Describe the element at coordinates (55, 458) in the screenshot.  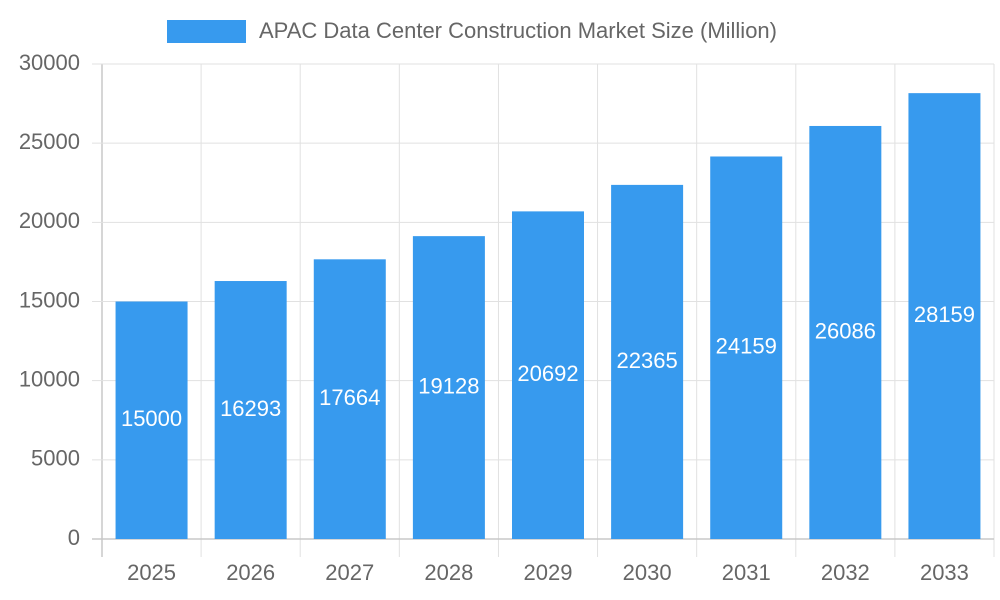
I see `y-tick-label: 5000` at that location.